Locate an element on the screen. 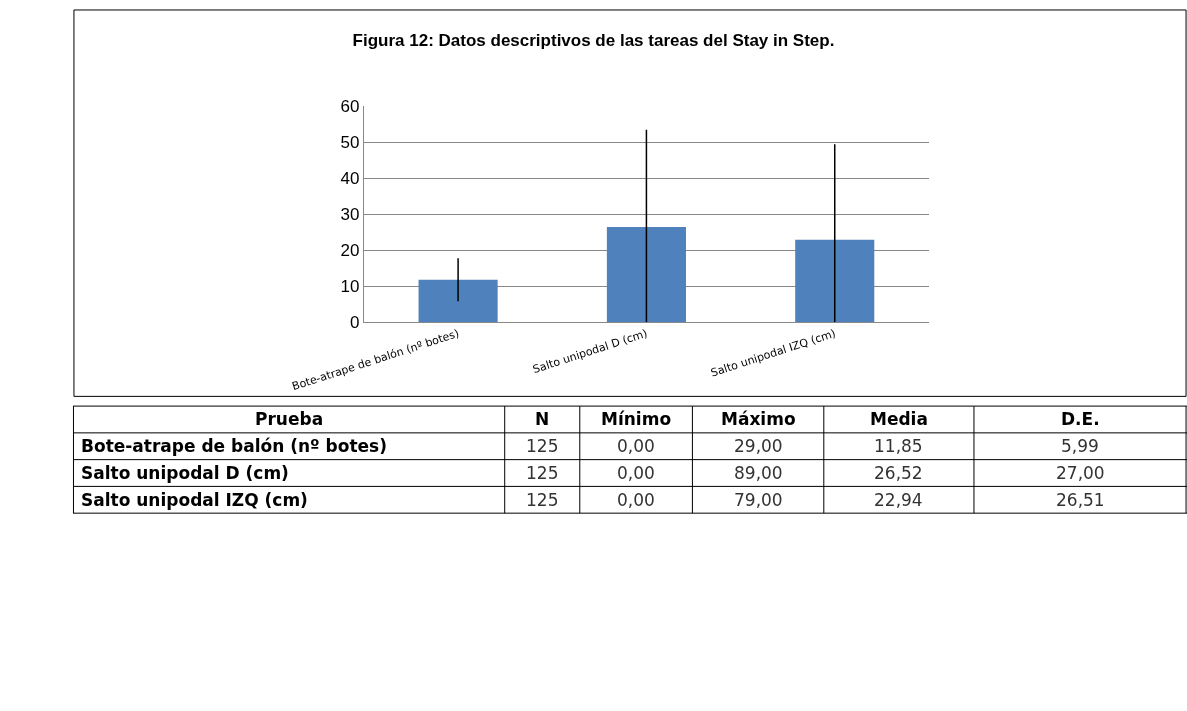  text: 79,00 is located at coordinates (758, 500).